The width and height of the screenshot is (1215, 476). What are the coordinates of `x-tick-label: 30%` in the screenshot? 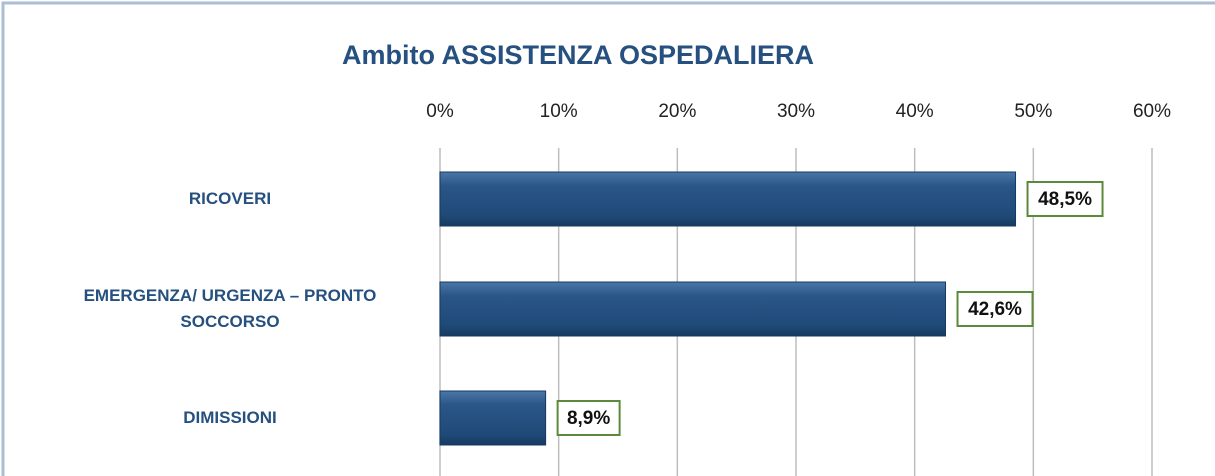 It's located at (796, 111).